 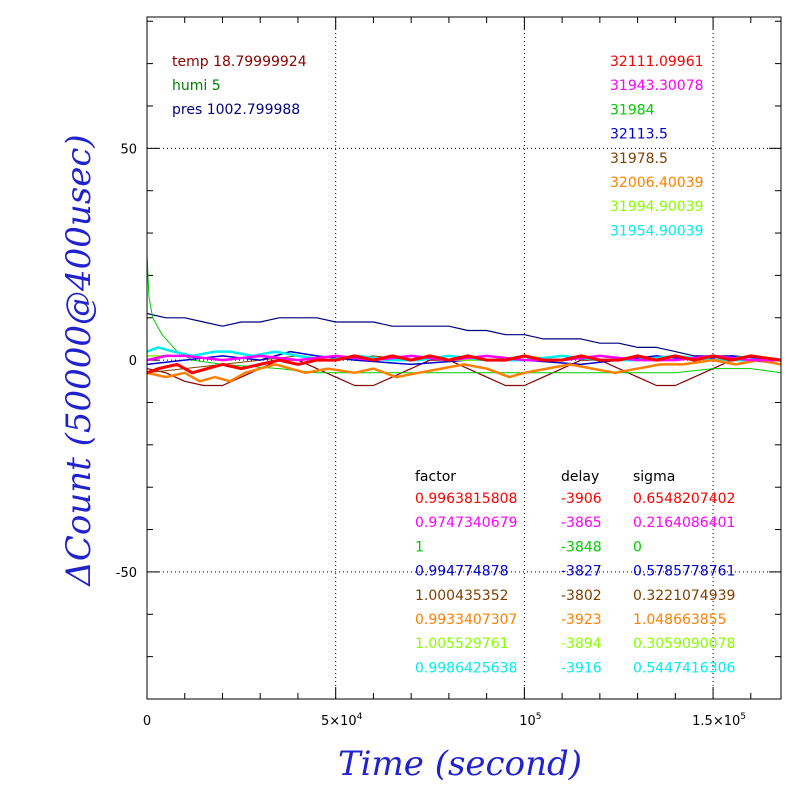 What do you see at coordinates (466, 523) in the screenshot?
I see `table-cell-factor: 0.9747340679` at bounding box center [466, 523].